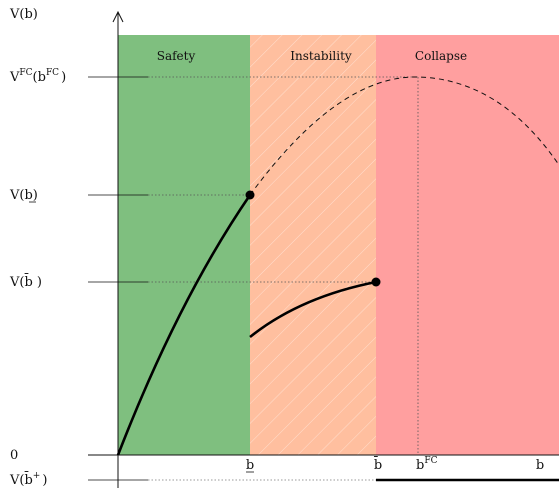  I want to click on label-v-barplus: V(b̄+), so click(28, 479).